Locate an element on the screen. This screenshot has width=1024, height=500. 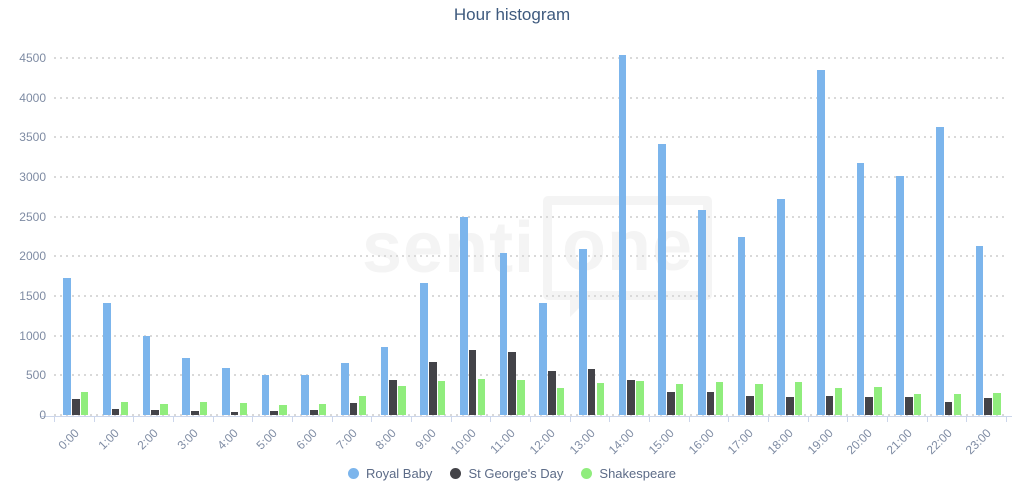
bar-shakespeare-2000 is located at coordinates (878, 400).